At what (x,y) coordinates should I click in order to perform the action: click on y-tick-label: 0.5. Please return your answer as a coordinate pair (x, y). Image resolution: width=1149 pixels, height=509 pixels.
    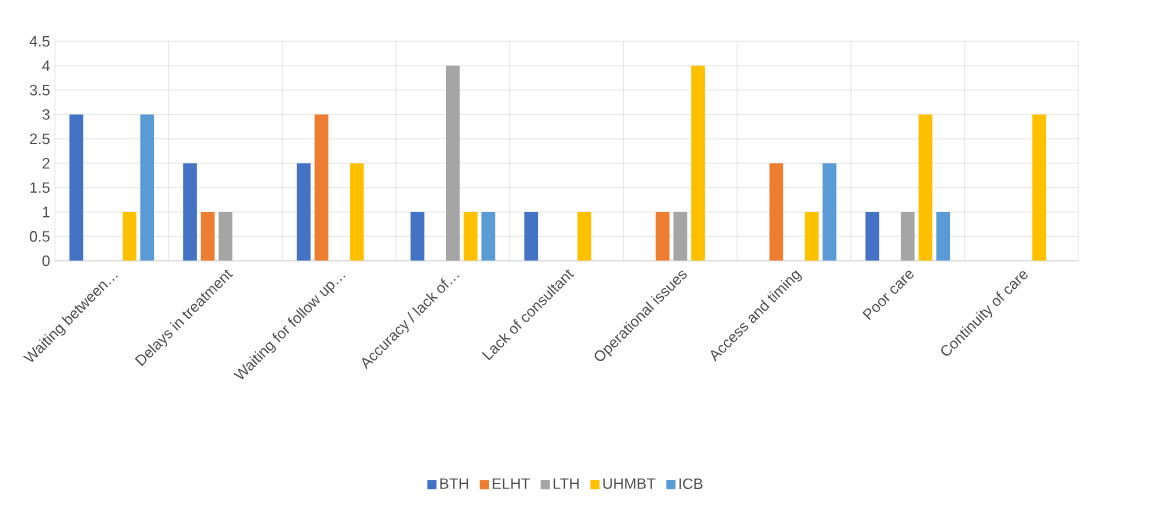
    Looking at the image, I should click on (39, 236).